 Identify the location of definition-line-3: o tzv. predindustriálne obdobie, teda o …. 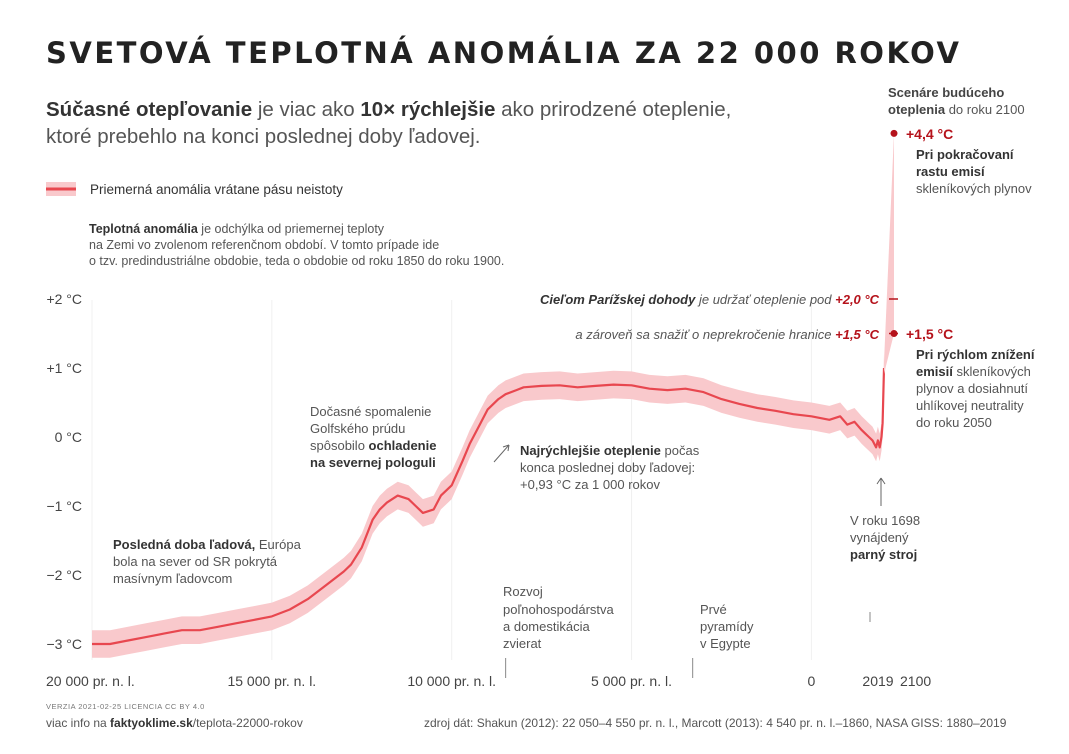
(296, 261).